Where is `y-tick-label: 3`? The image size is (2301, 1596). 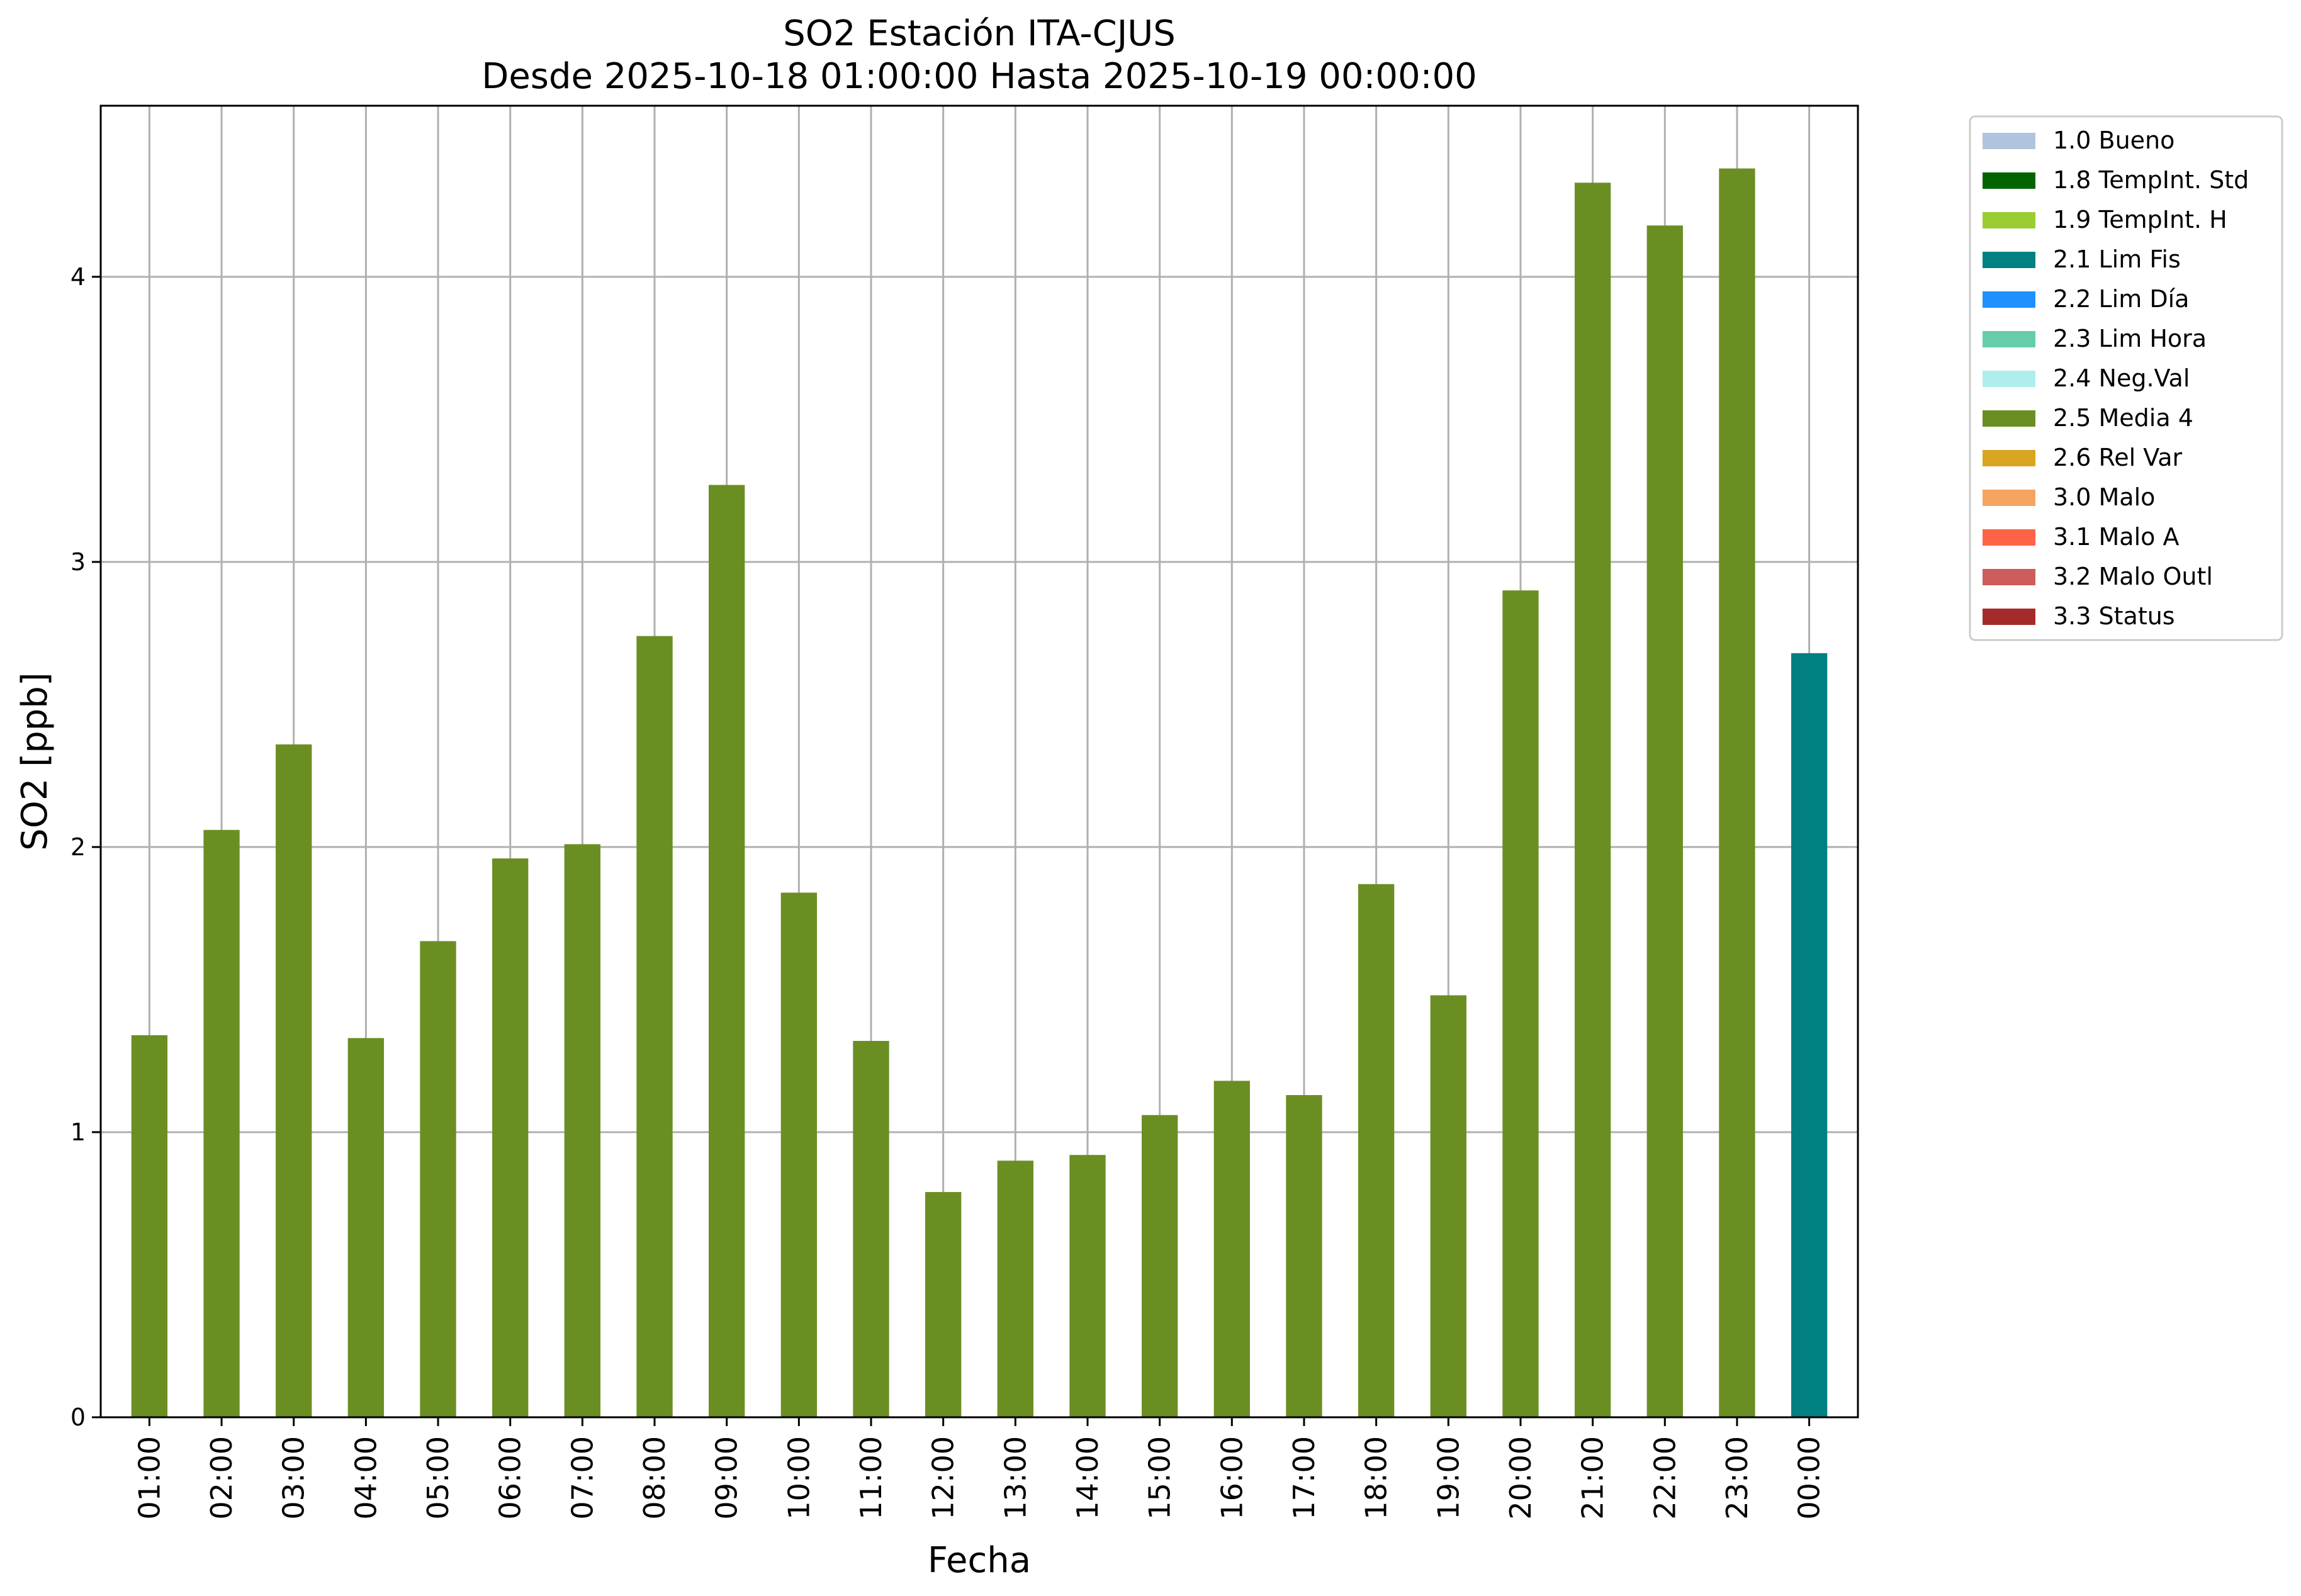
y-tick-label: 3 is located at coordinates (78, 562).